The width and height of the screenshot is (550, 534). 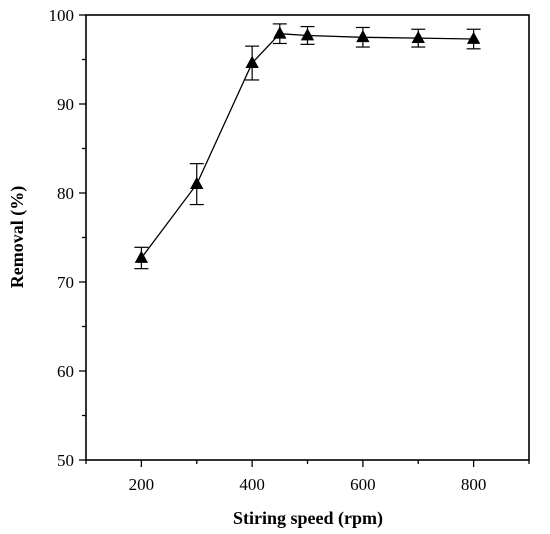 What do you see at coordinates (308, 518) in the screenshot?
I see `x-axis-title: Stiring speed (rpm)` at bounding box center [308, 518].